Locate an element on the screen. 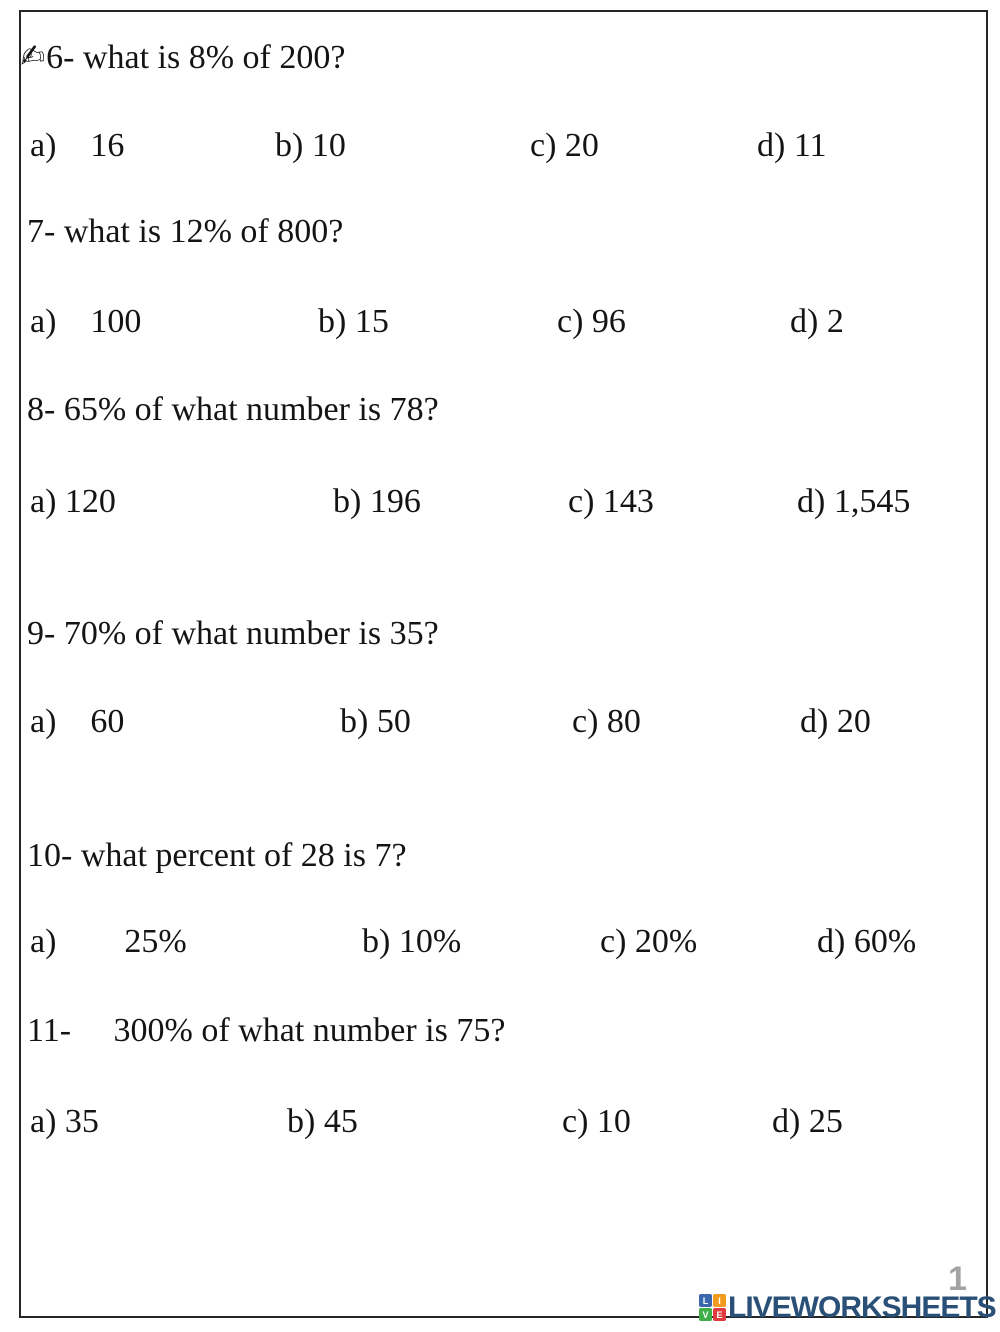  option-b: b) 10 is located at coordinates (310, 145).